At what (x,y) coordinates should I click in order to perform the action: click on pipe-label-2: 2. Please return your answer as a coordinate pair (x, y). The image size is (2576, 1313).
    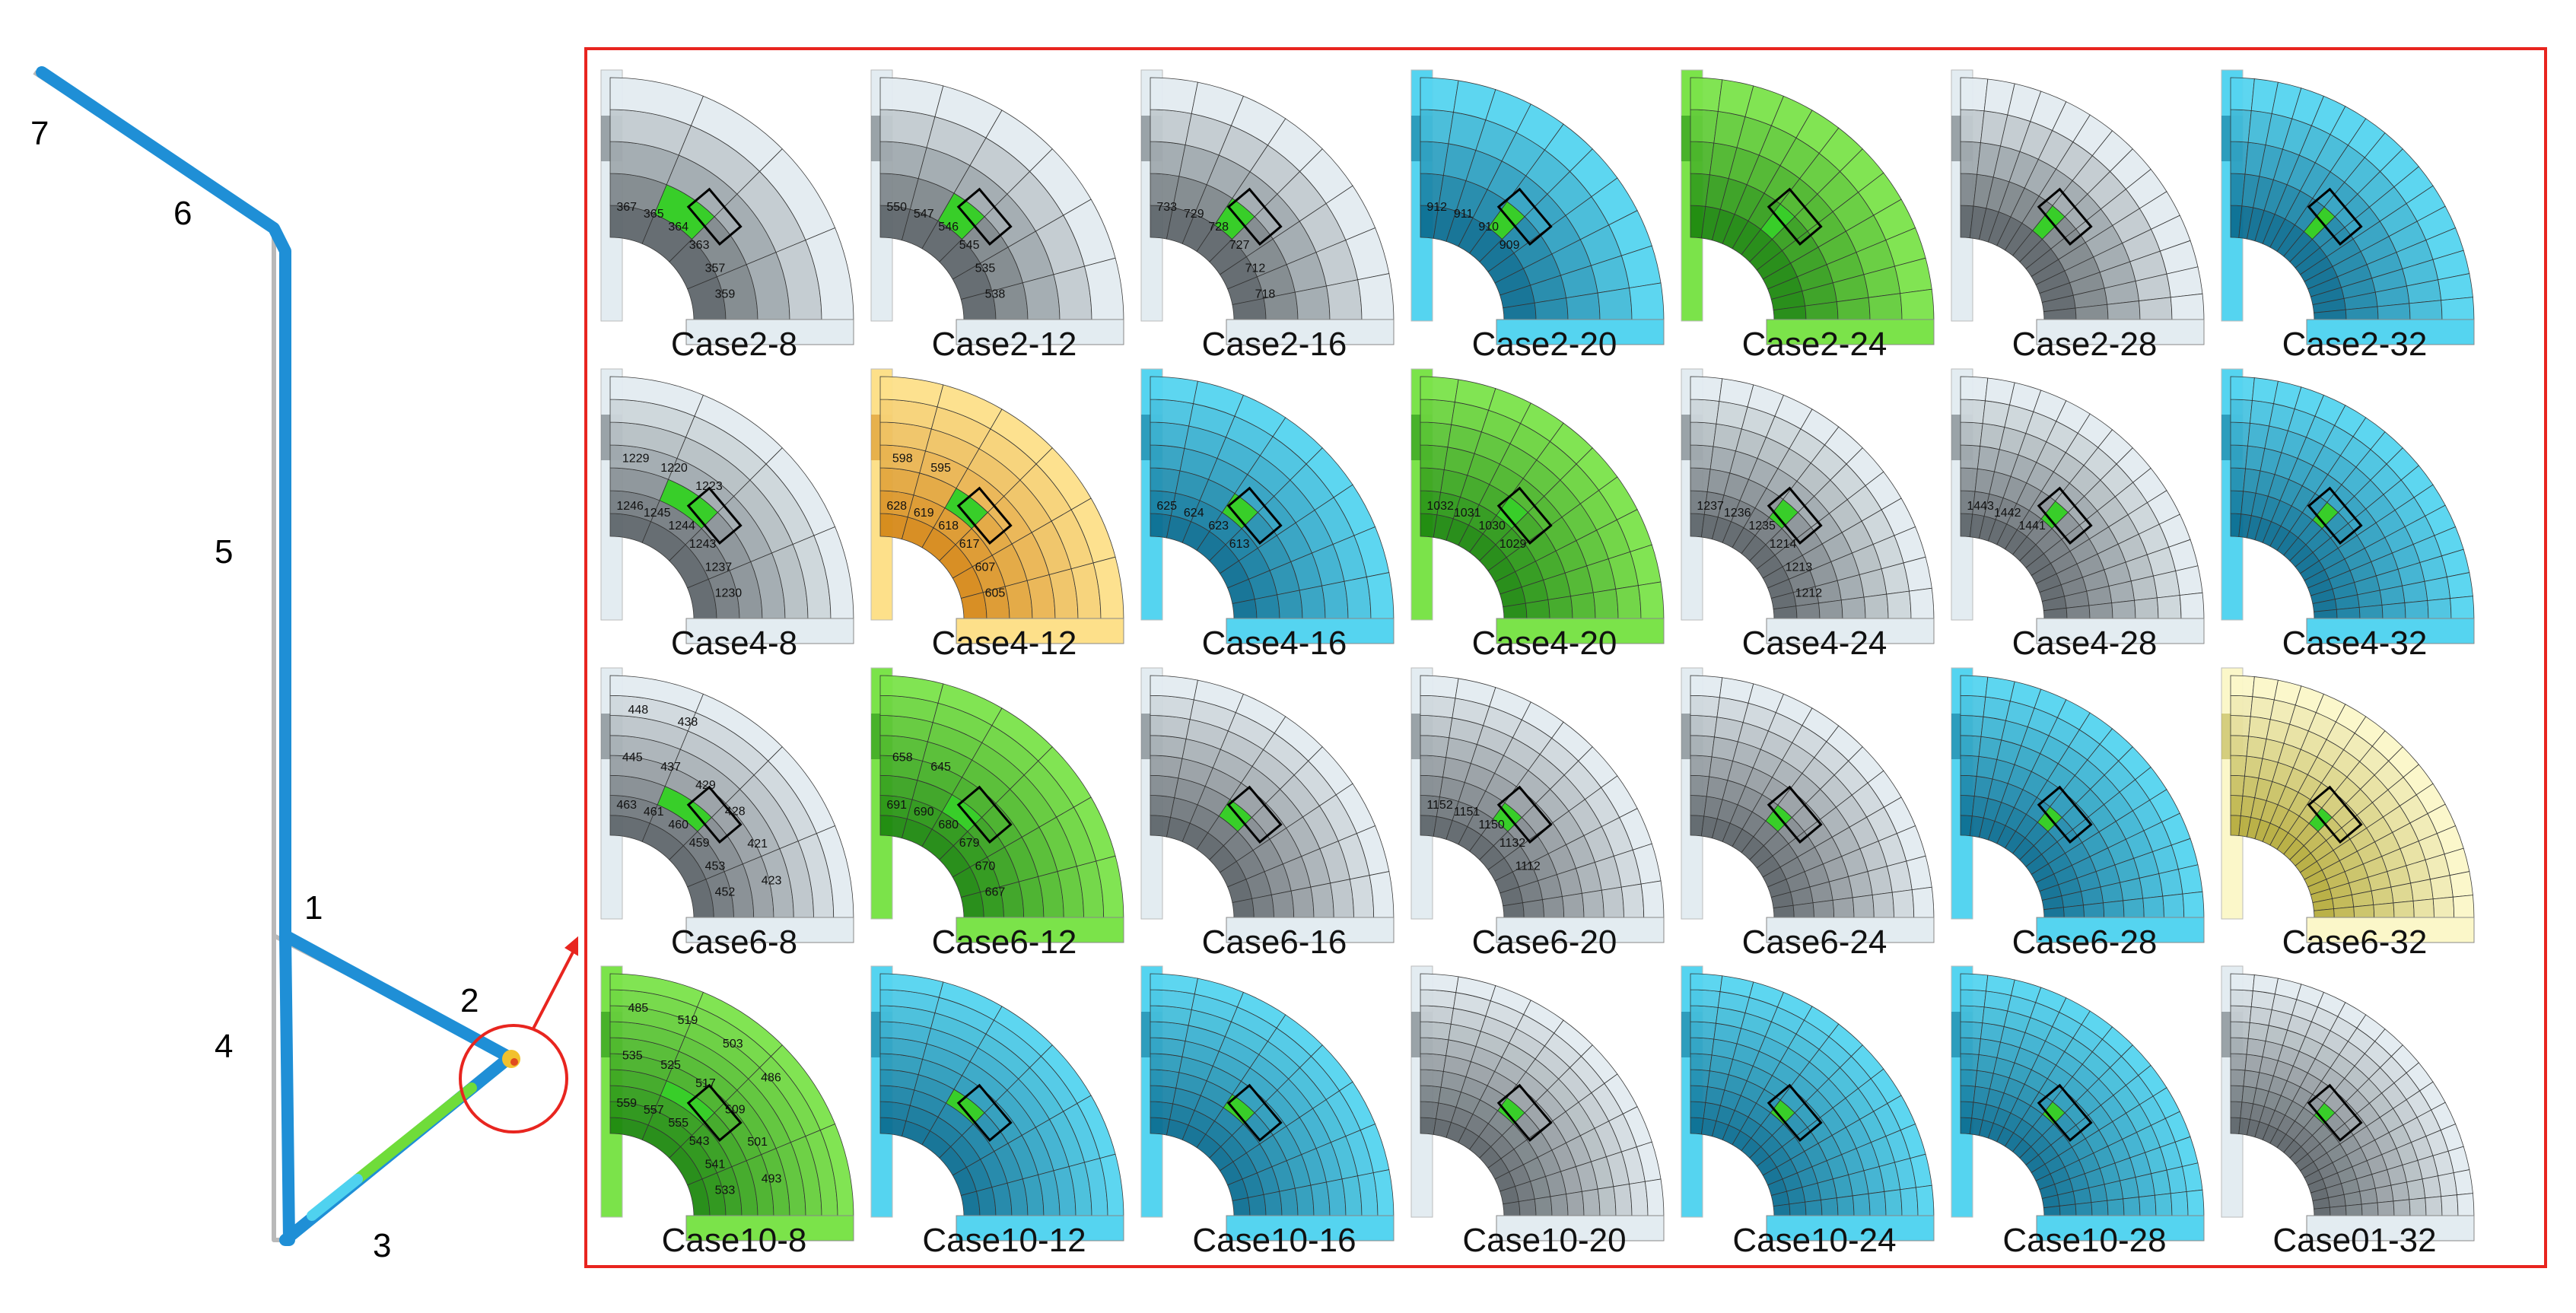
    Looking at the image, I should click on (469, 1000).